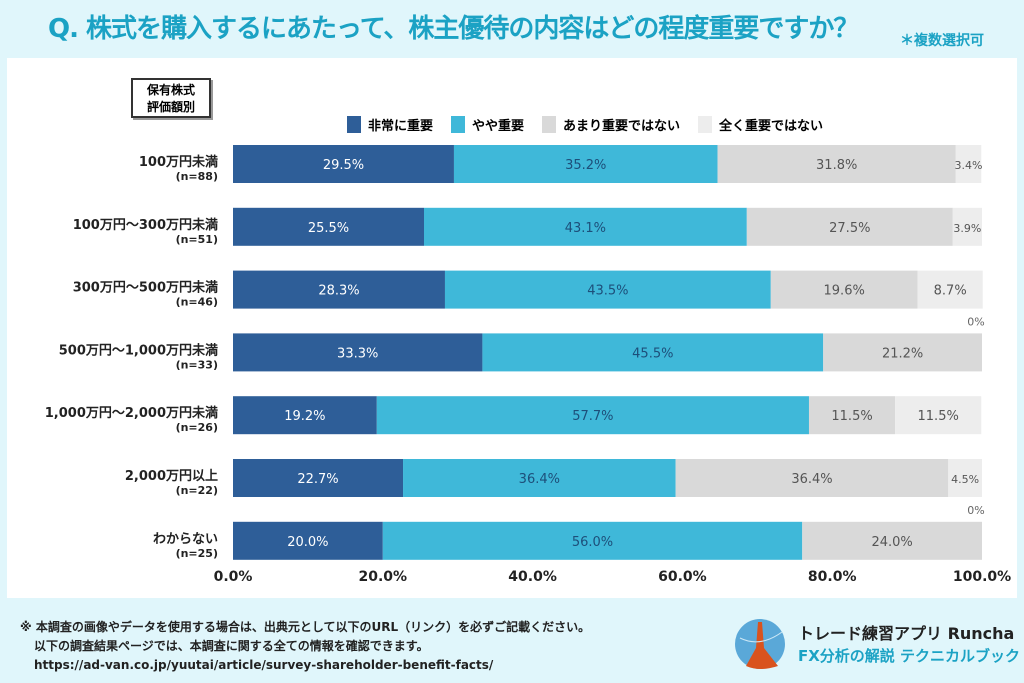 The width and height of the screenshot is (1024, 683). I want to click on data-label: 3.4%, so click(969, 165).